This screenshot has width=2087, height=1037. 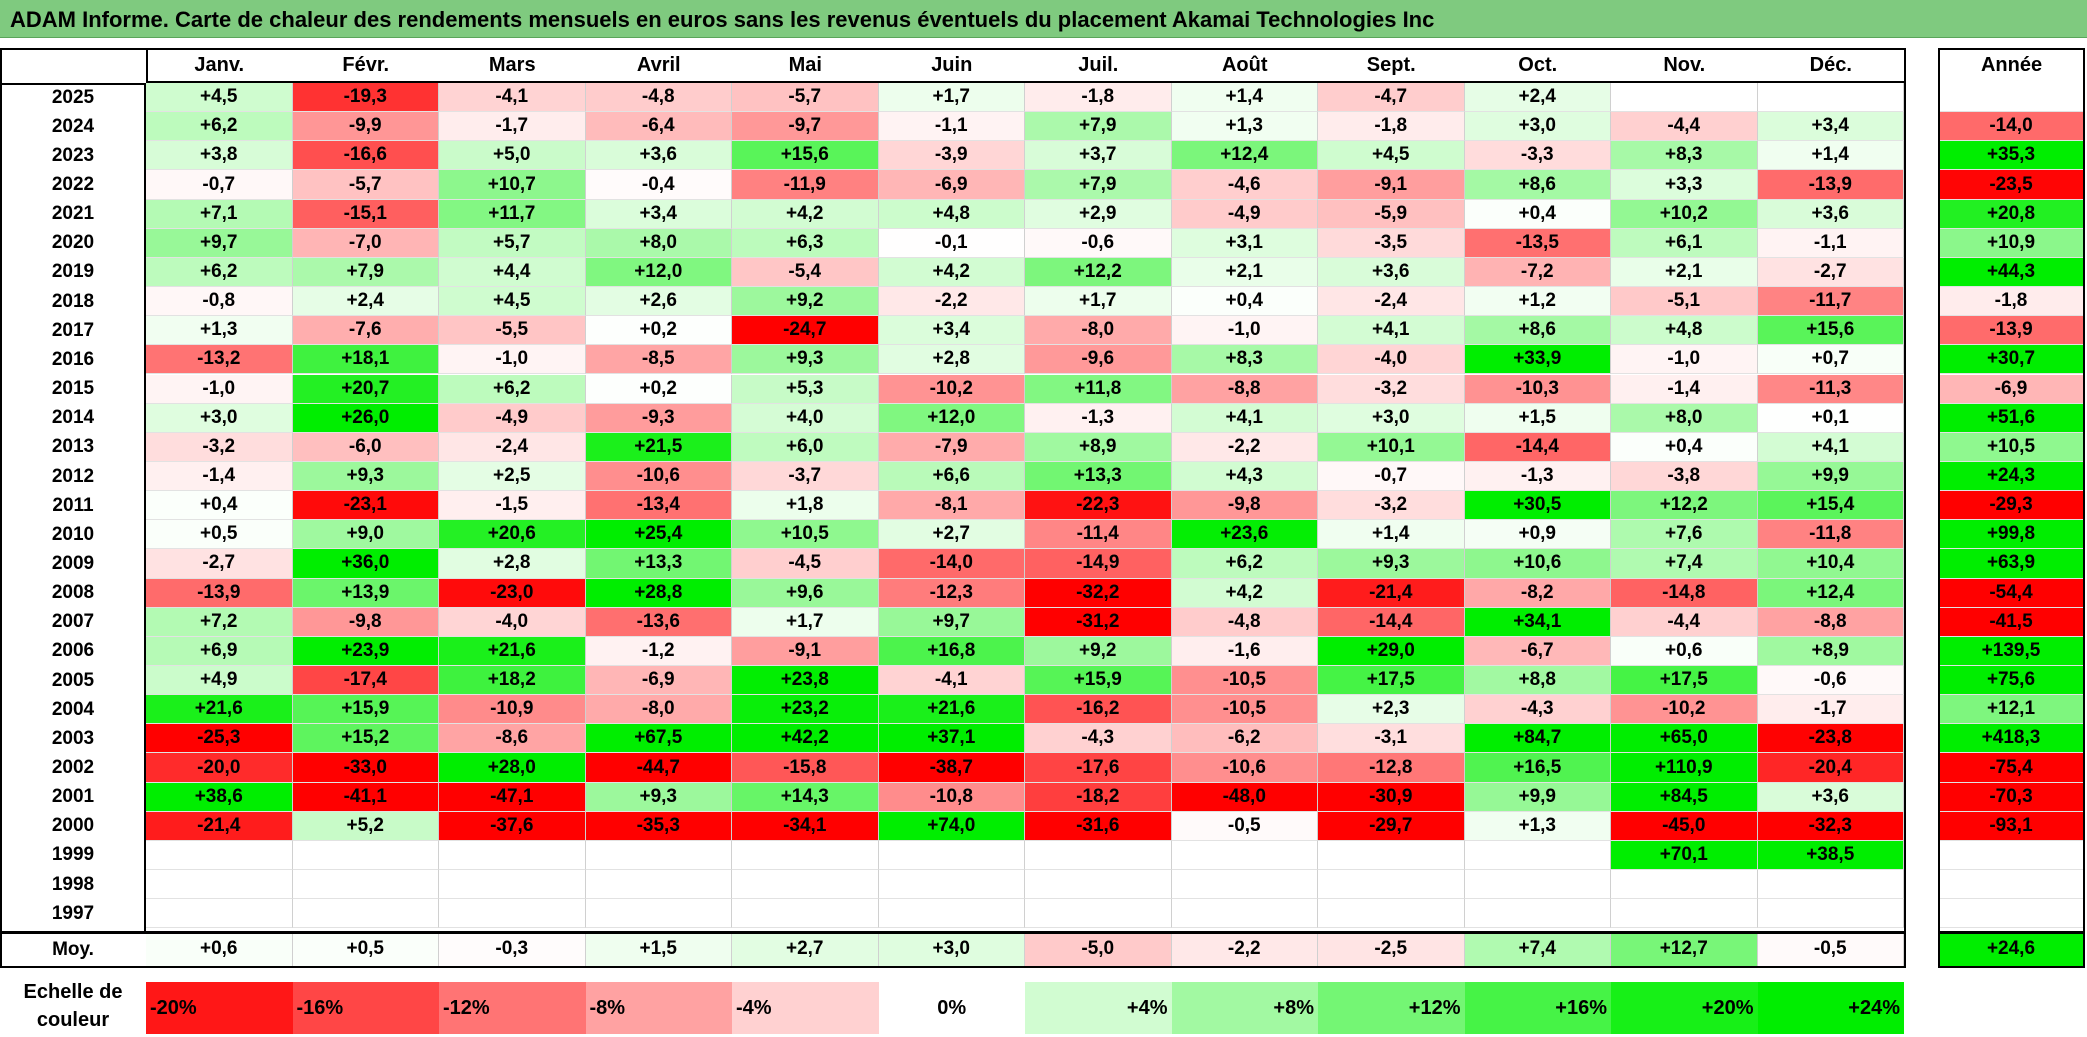 I want to click on heatmap-cell: +17,5, so click(x=1684, y=681).